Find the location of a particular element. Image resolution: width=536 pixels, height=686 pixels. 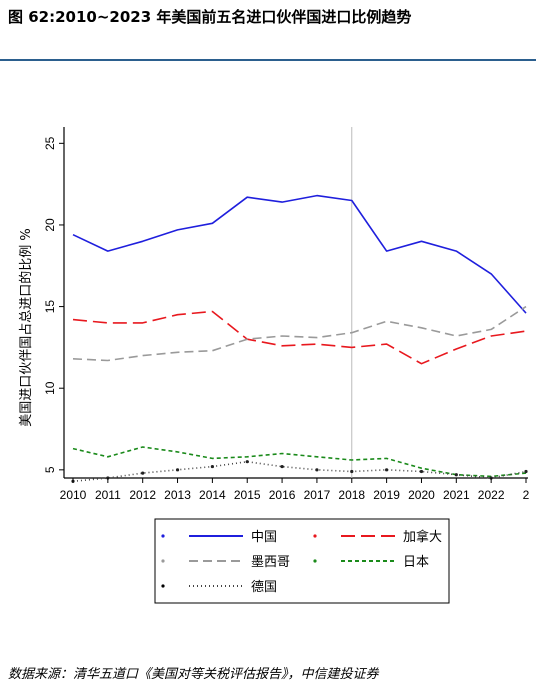

x-tick-label: 2020 is located at coordinates (421, 495).